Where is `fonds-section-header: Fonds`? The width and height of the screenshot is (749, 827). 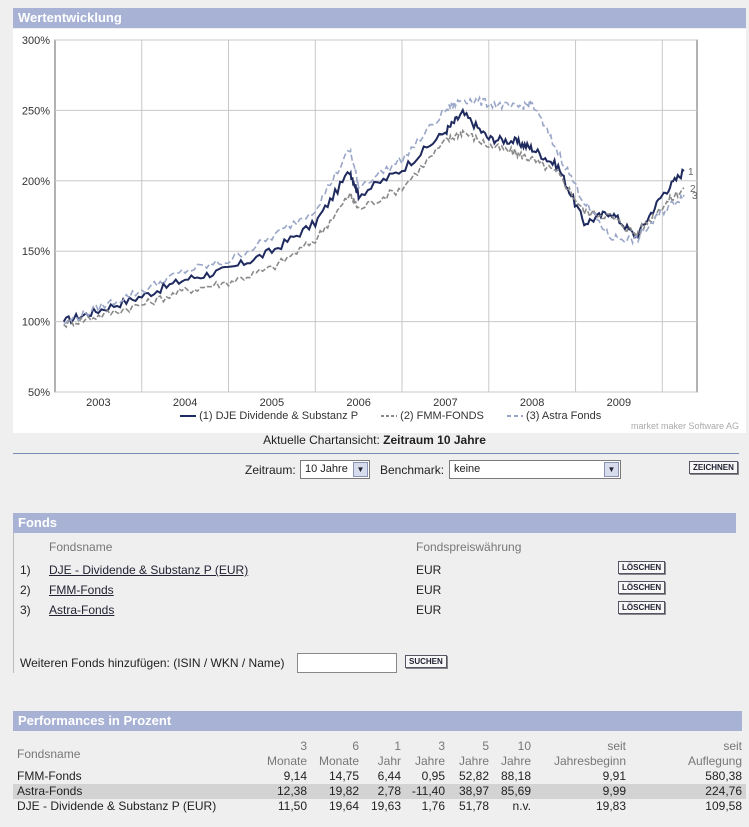
fonds-section-header: Fonds is located at coordinates (374, 523).